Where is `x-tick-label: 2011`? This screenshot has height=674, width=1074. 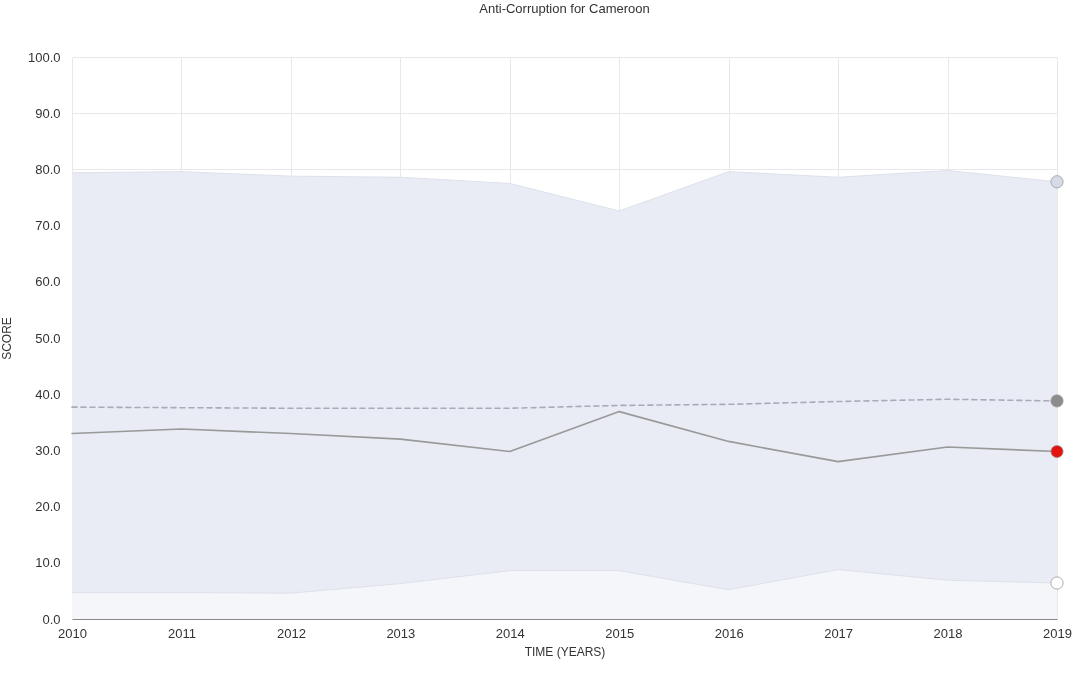
x-tick-label: 2011 is located at coordinates (181, 633).